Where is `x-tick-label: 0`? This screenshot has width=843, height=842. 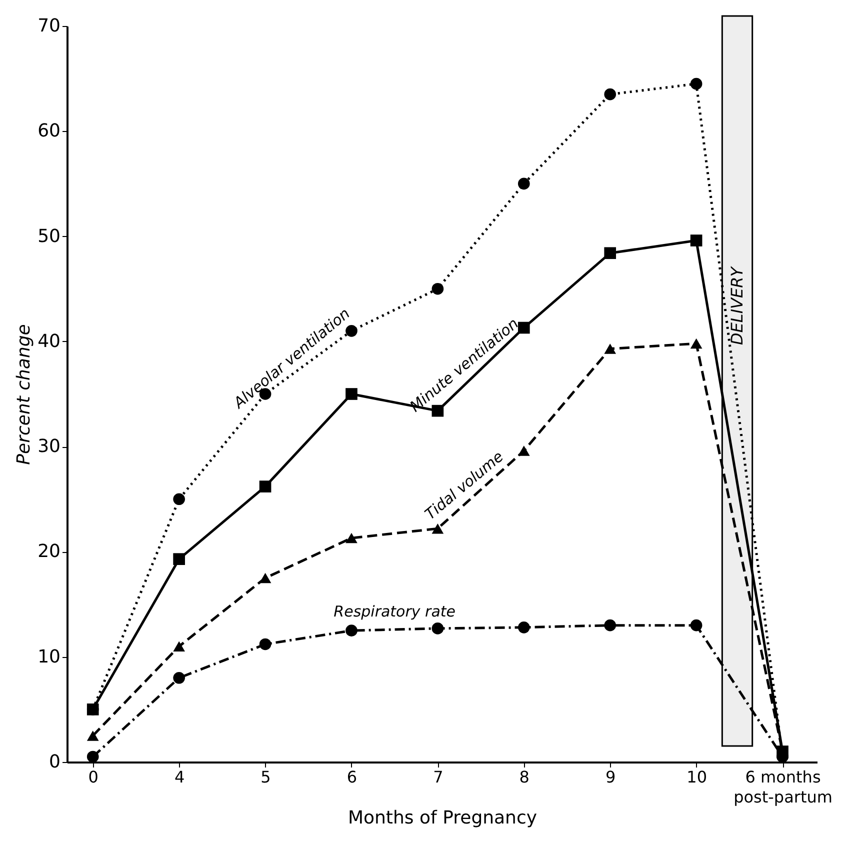 x-tick-label: 0 is located at coordinates (93, 777).